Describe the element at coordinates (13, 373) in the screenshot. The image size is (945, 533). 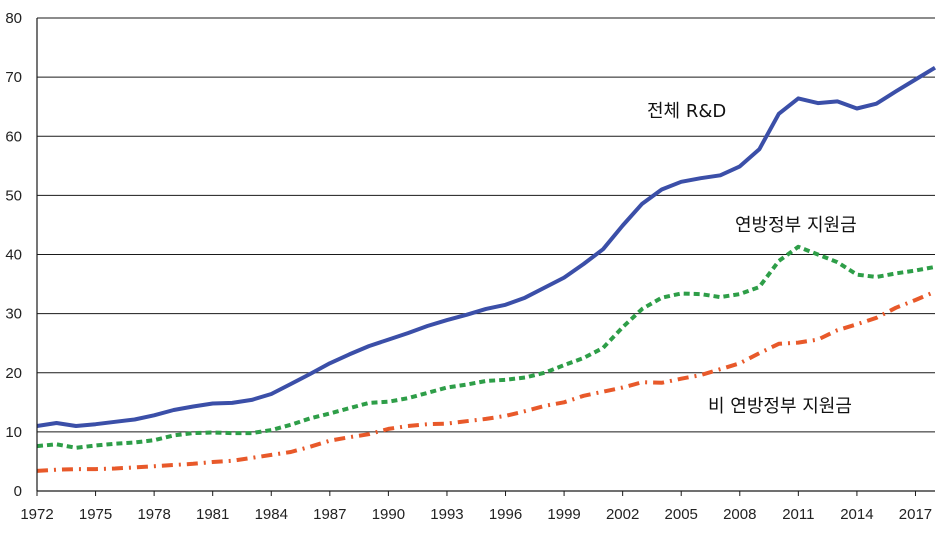
I see `y-tick-label: 20` at that location.